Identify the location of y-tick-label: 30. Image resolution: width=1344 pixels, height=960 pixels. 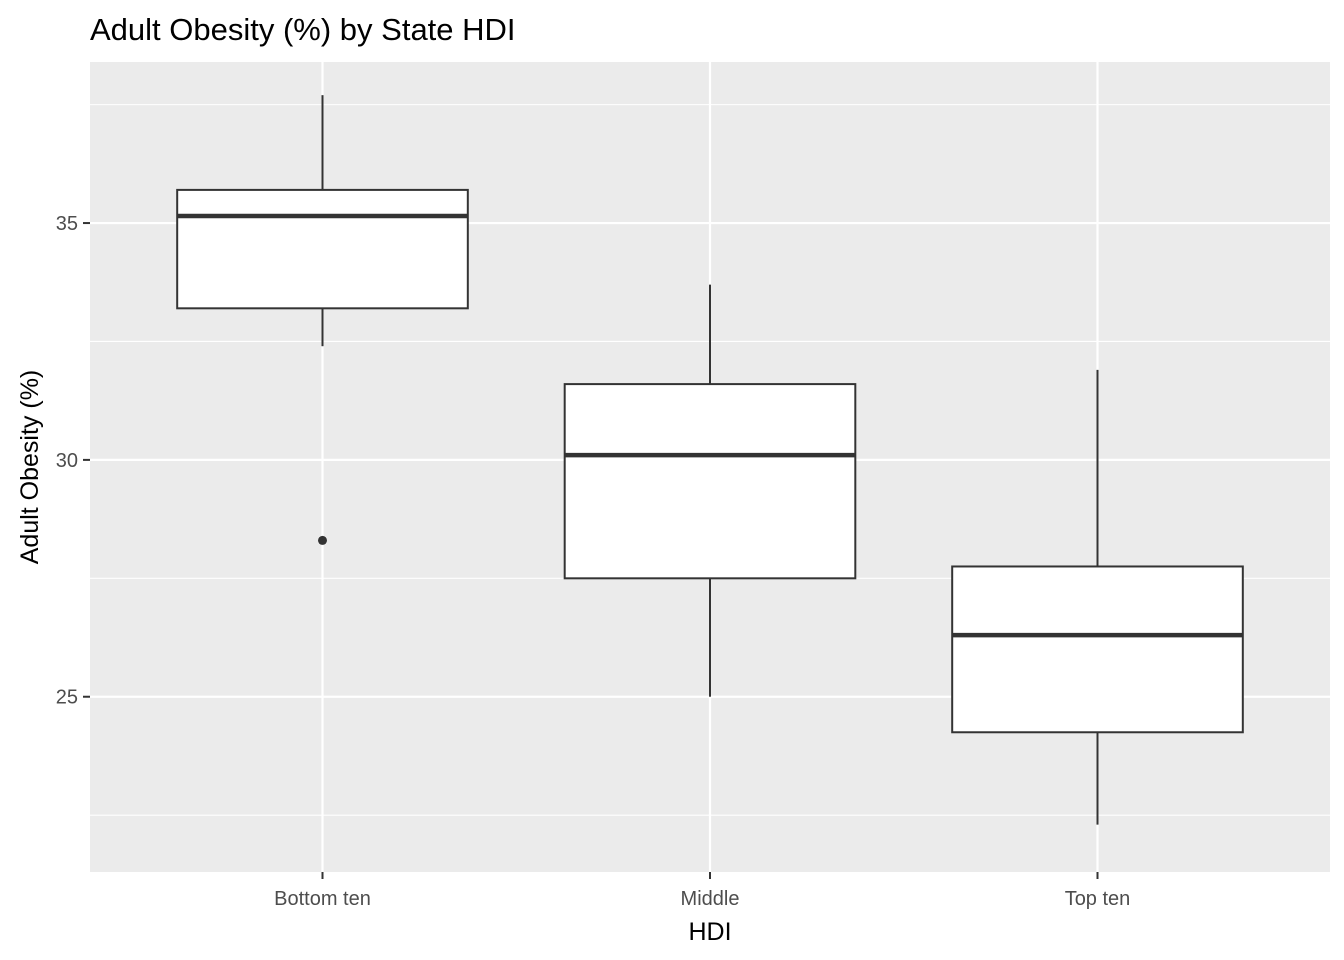
(67, 461).